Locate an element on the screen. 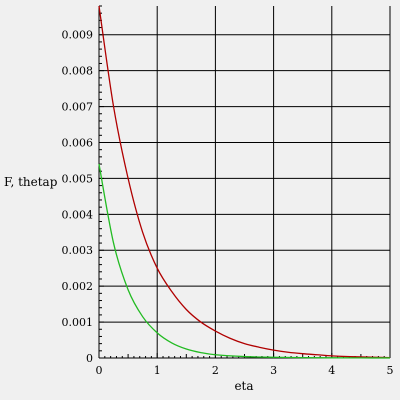 This screenshot has width=400, height=400. y-tick-label: 0.005 is located at coordinates (78, 178).